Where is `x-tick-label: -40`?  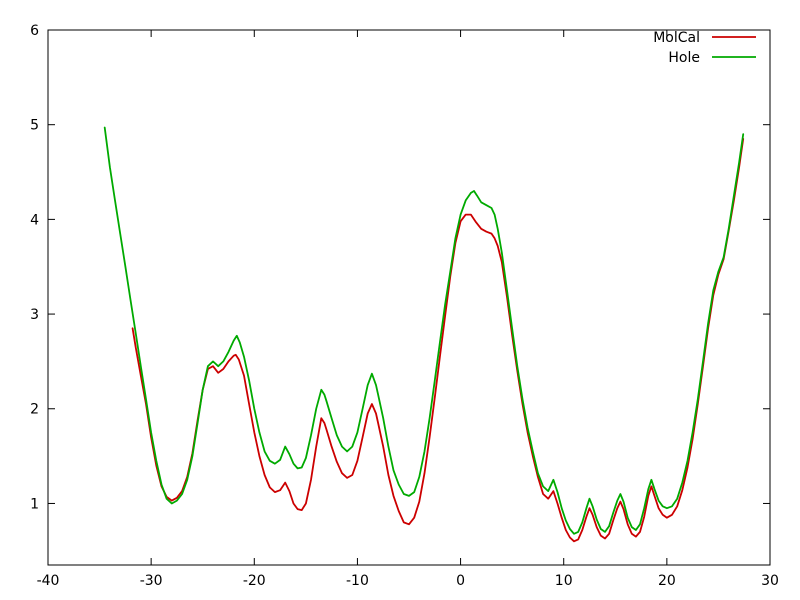
x-tick-label: -40 is located at coordinates (48, 581).